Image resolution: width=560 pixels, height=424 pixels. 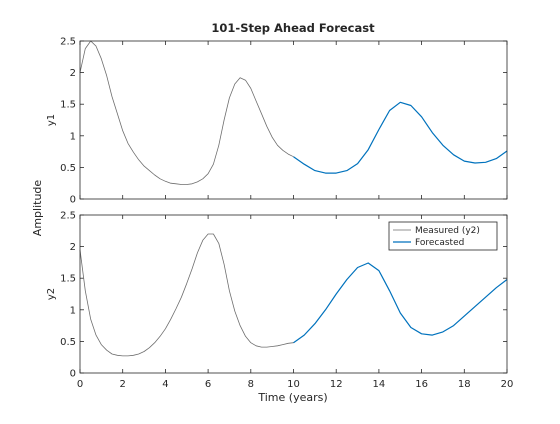 I want to click on subplot-y-label: y2, so click(x=51, y=294).